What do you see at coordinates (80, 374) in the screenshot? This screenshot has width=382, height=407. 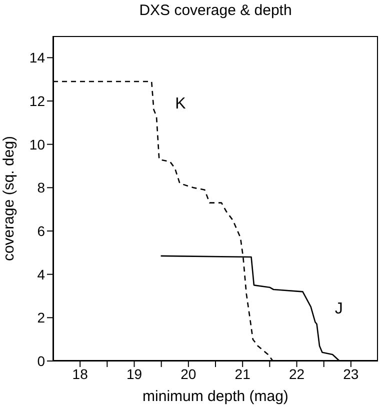 I see `x-tick-label: 18` at bounding box center [80, 374].